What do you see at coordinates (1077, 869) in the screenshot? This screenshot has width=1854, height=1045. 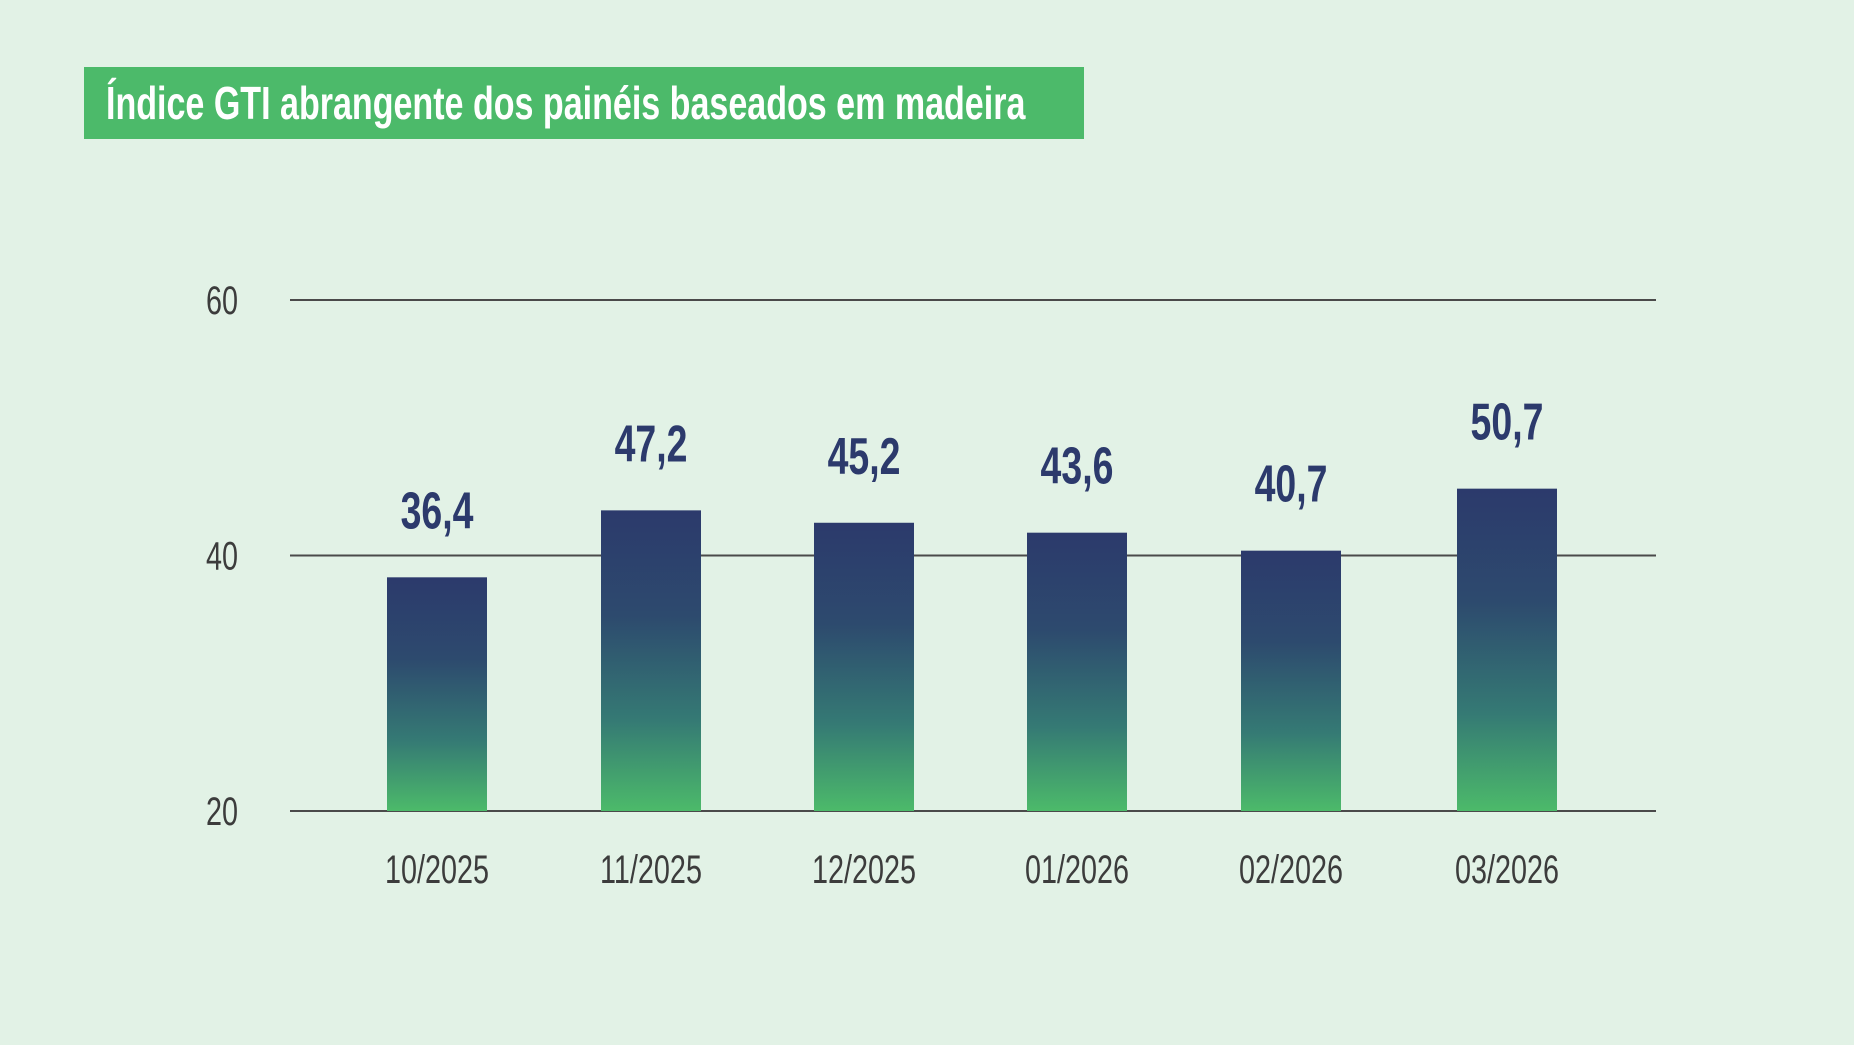 I see `x-tick-label: 01/2026` at bounding box center [1077, 869].